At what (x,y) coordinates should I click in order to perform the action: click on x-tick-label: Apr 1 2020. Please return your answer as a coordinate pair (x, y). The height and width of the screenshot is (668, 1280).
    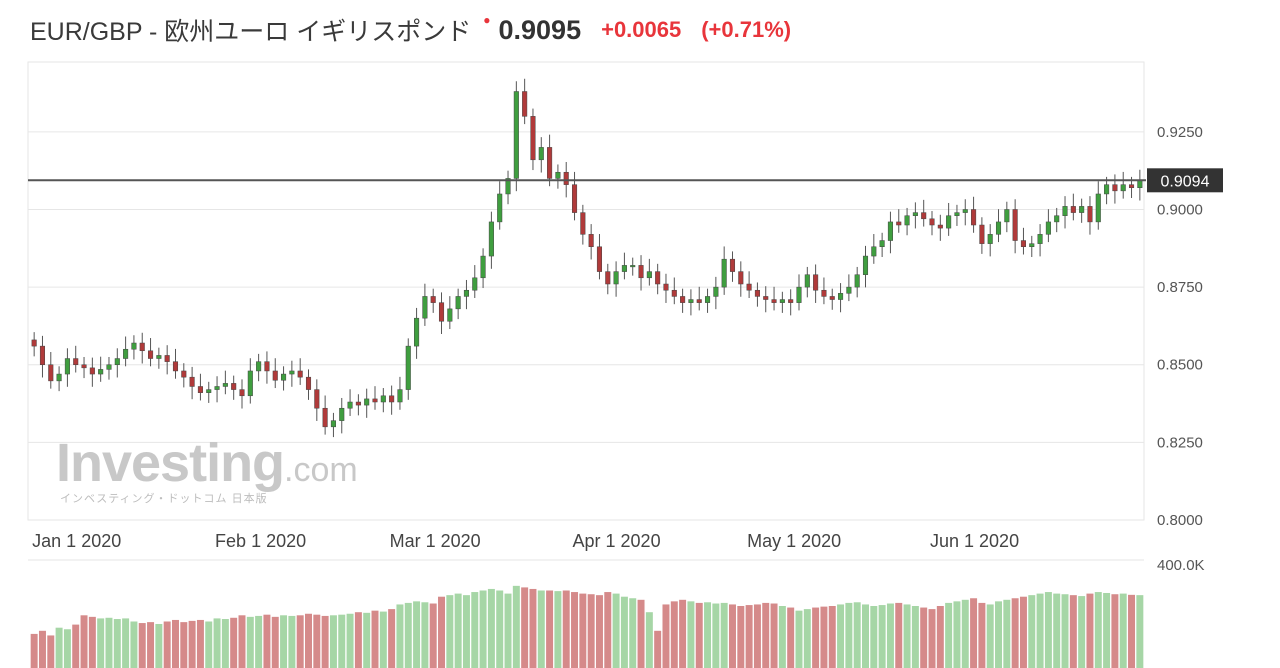
    Looking at the image, I should click on (617, 541).